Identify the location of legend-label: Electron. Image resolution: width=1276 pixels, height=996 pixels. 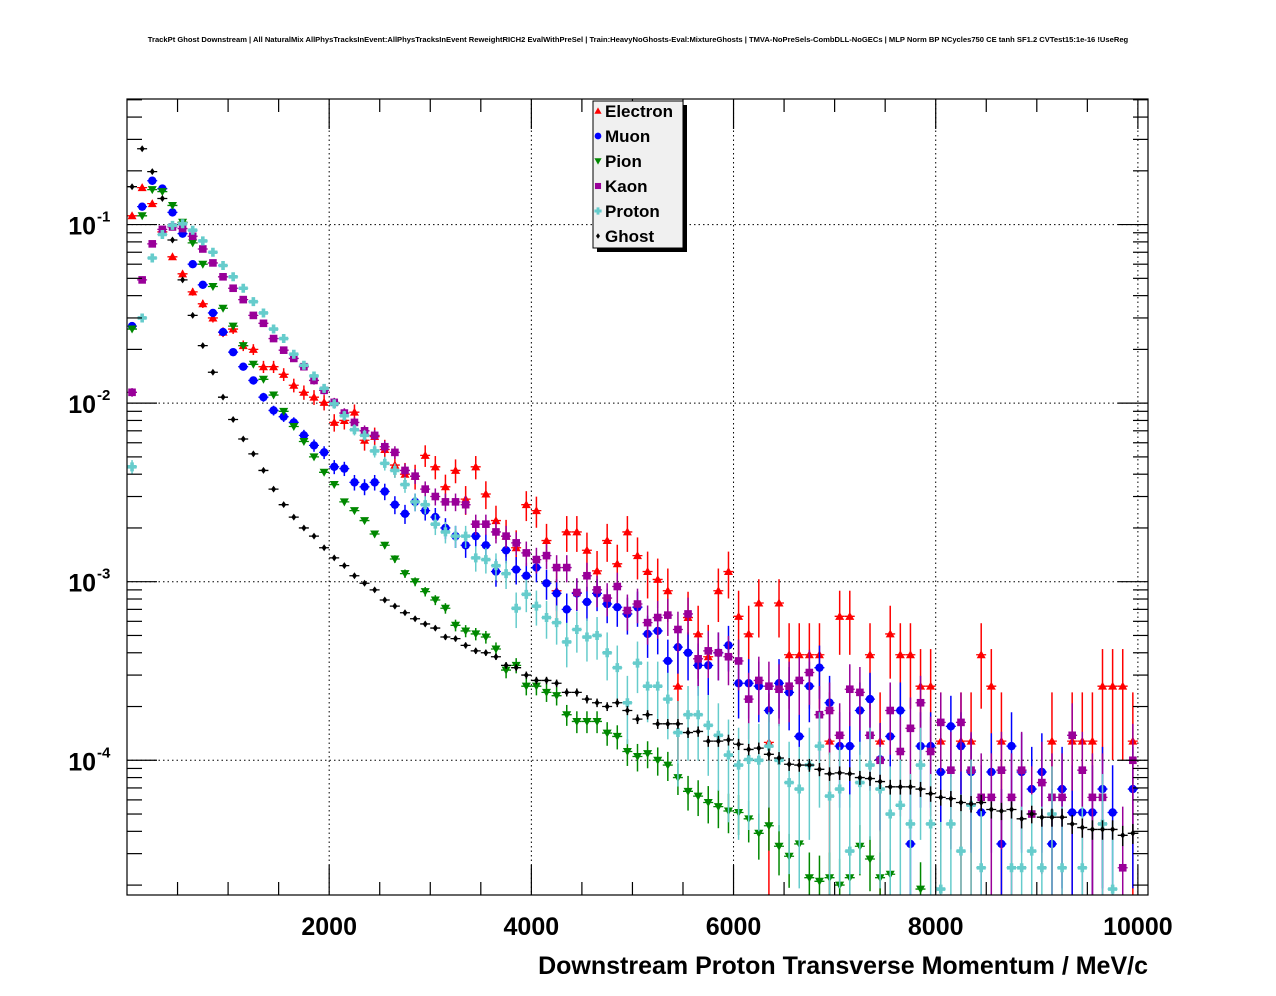
(639, 111).